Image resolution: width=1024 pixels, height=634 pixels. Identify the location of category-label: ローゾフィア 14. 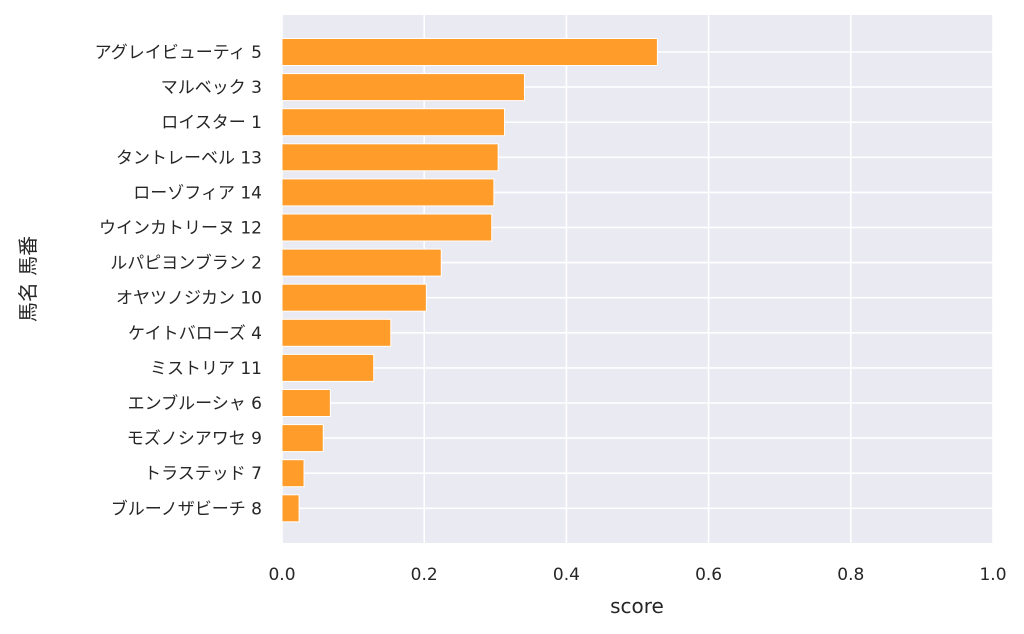
(197, 193).